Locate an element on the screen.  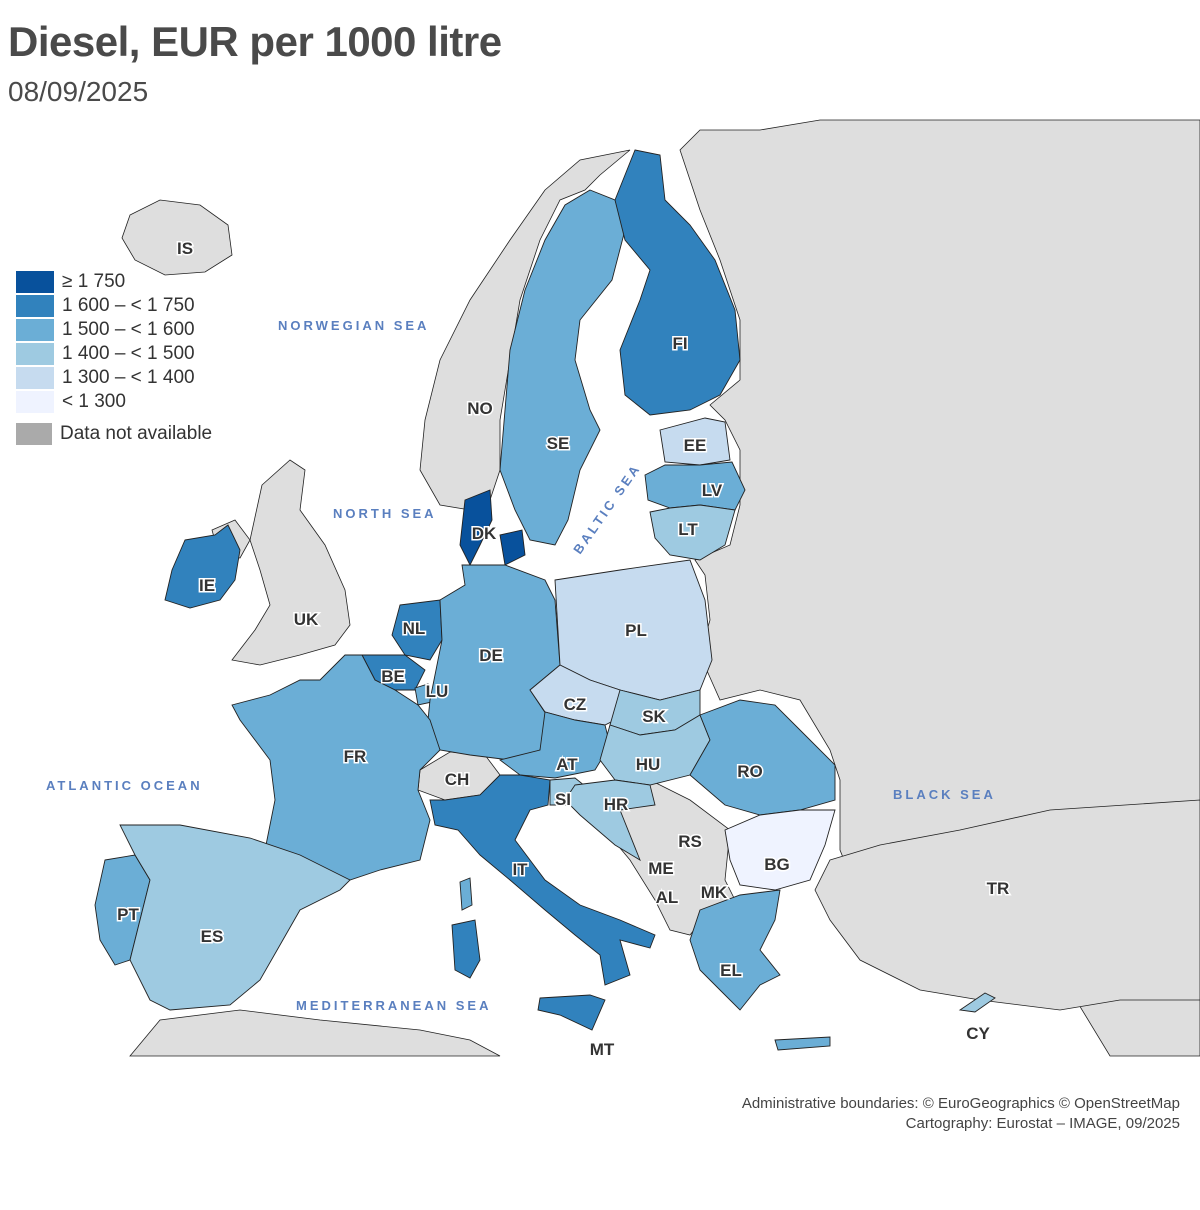
label-ch: CH is located at coordinates (457, 779).